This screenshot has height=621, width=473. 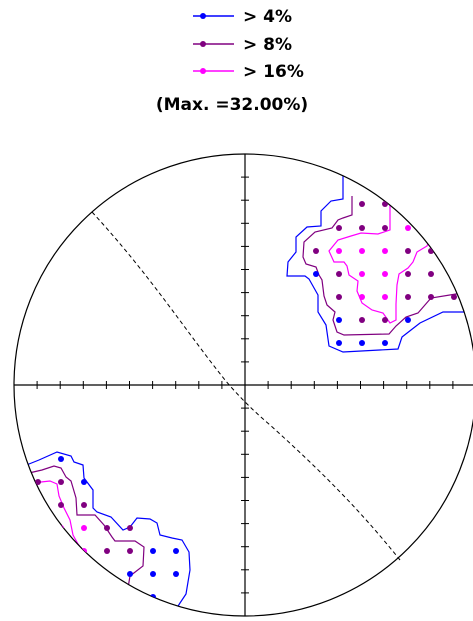 I want to click on contour-high-upper-right, so click(x=381, y=263).